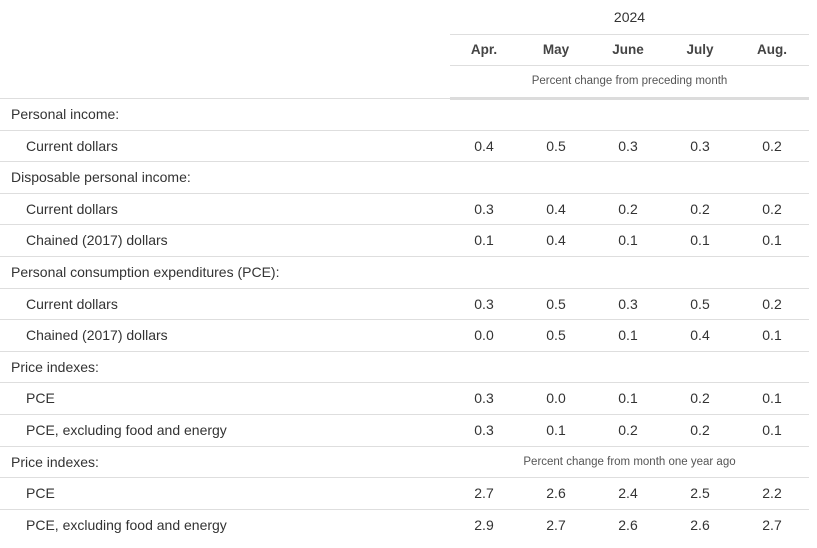 This screenshot has width=817, height=548. Describe the element at coordinates (404, 114) in the screenshot. I see `category-row: Personal income:` at that location.